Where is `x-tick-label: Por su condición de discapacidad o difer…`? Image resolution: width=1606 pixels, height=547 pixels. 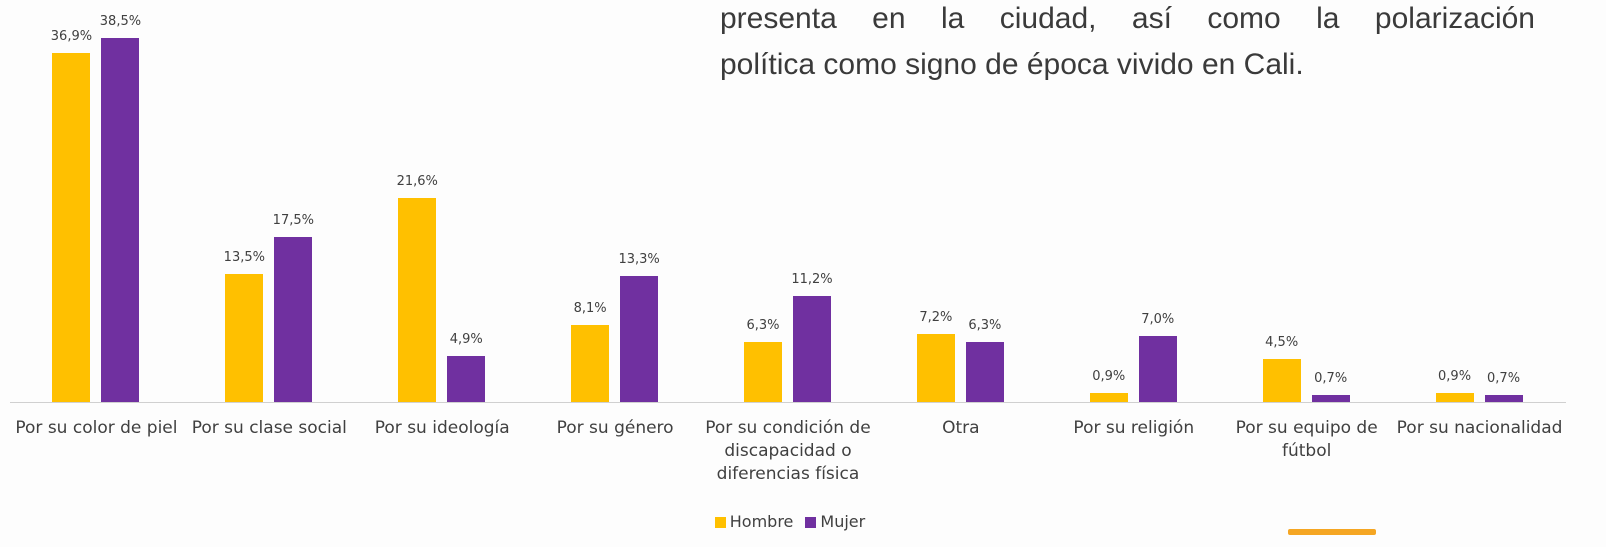 x-tick-label: Por su condición de discapacidad o difer… is located at coordinates (788, 451).